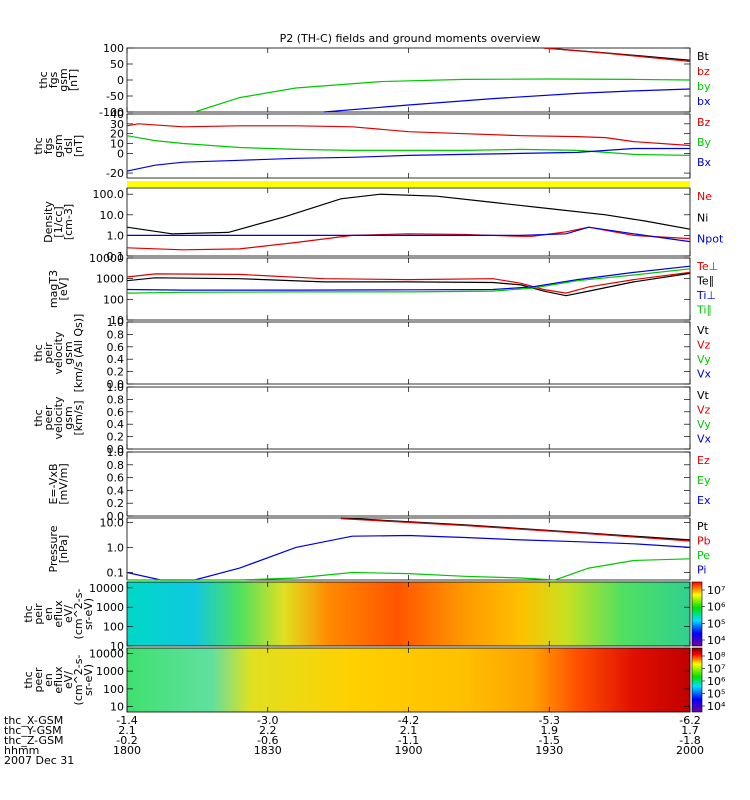 This screenshot has height=800, width=750. I want to click on y-axis-label: thcfgsgsmdsl[nT], so click(58, 145).